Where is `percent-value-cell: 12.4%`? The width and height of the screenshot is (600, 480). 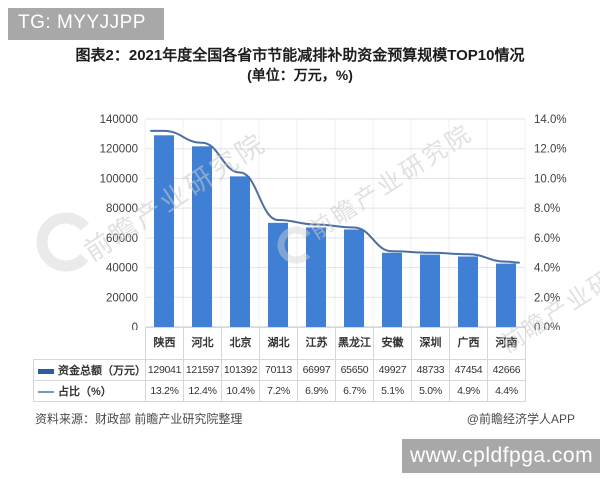 percent-value-cell: 12.4% is located at coordinates (202, 391).